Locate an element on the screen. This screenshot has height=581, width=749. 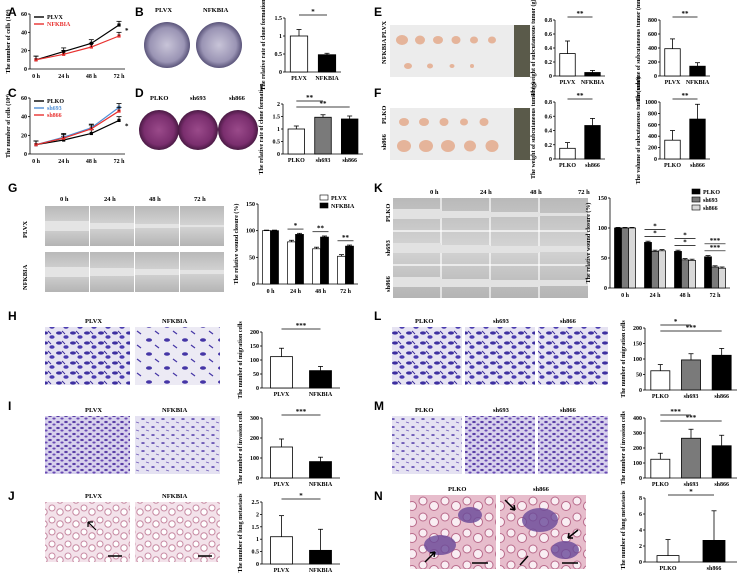
y-tick-label: 8 is located at coordinates (640, 499).